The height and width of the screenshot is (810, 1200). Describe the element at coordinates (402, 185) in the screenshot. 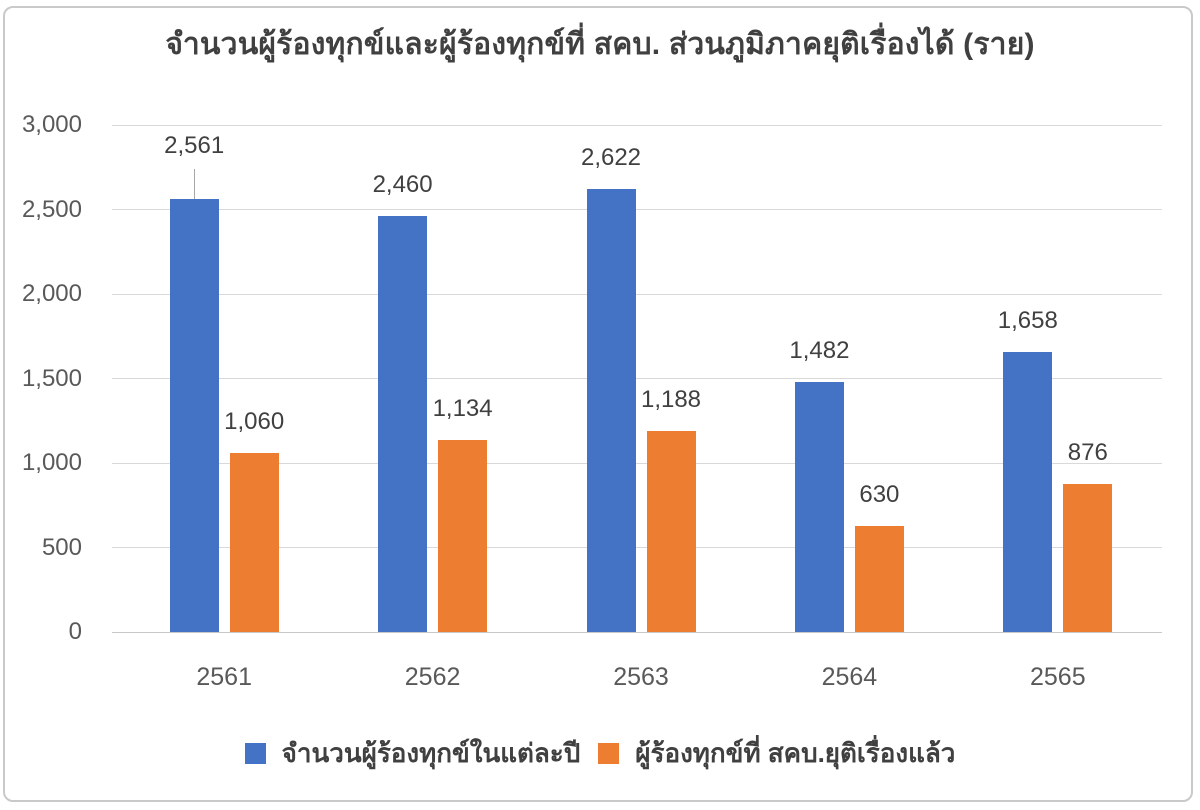

I see `data-label-series1-2562: 2,460` at that location.